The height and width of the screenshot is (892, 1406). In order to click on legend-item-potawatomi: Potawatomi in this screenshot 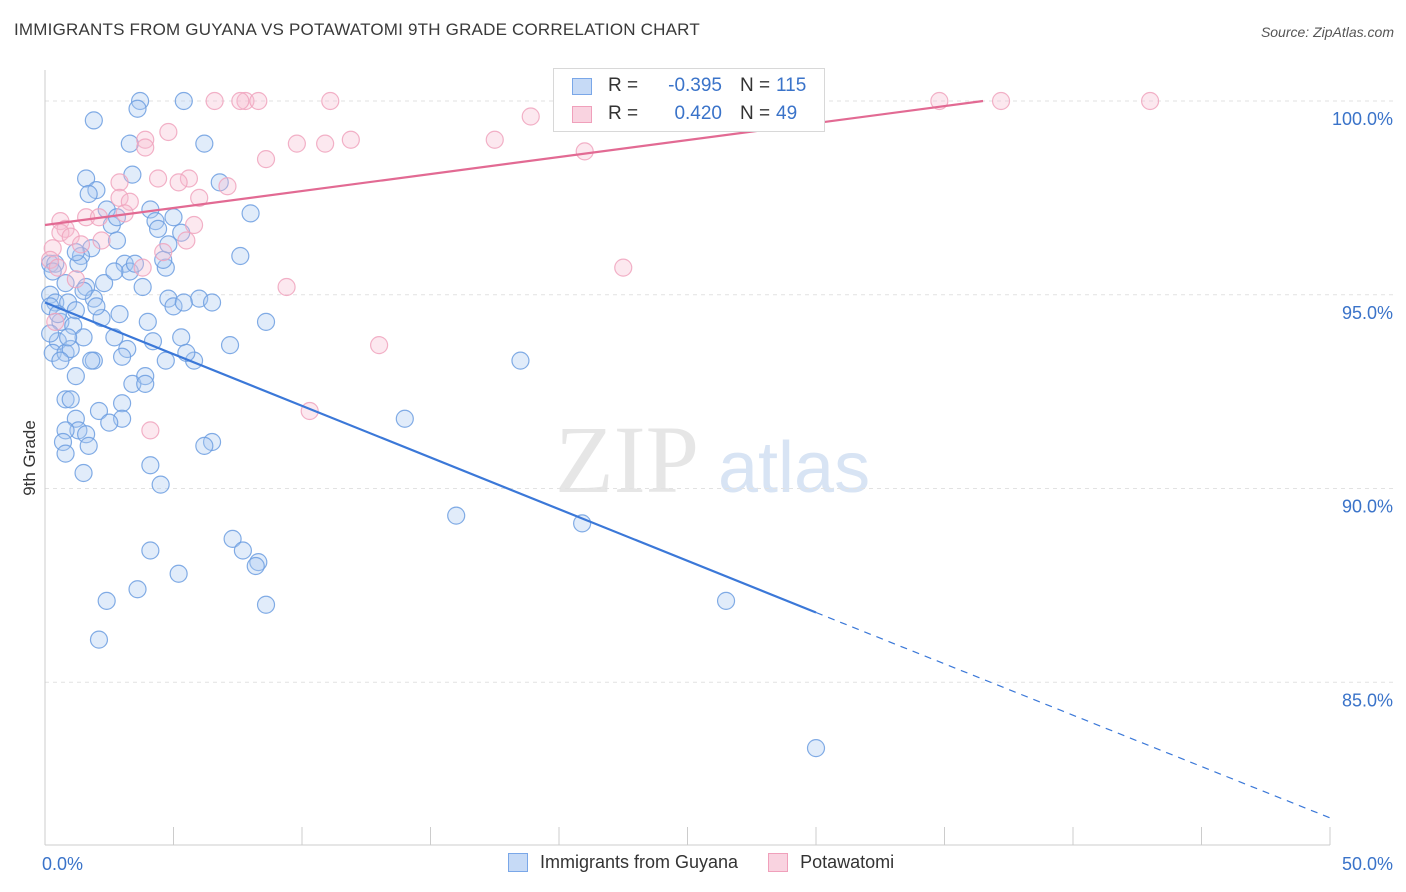, I will do `click(831, 862)`.